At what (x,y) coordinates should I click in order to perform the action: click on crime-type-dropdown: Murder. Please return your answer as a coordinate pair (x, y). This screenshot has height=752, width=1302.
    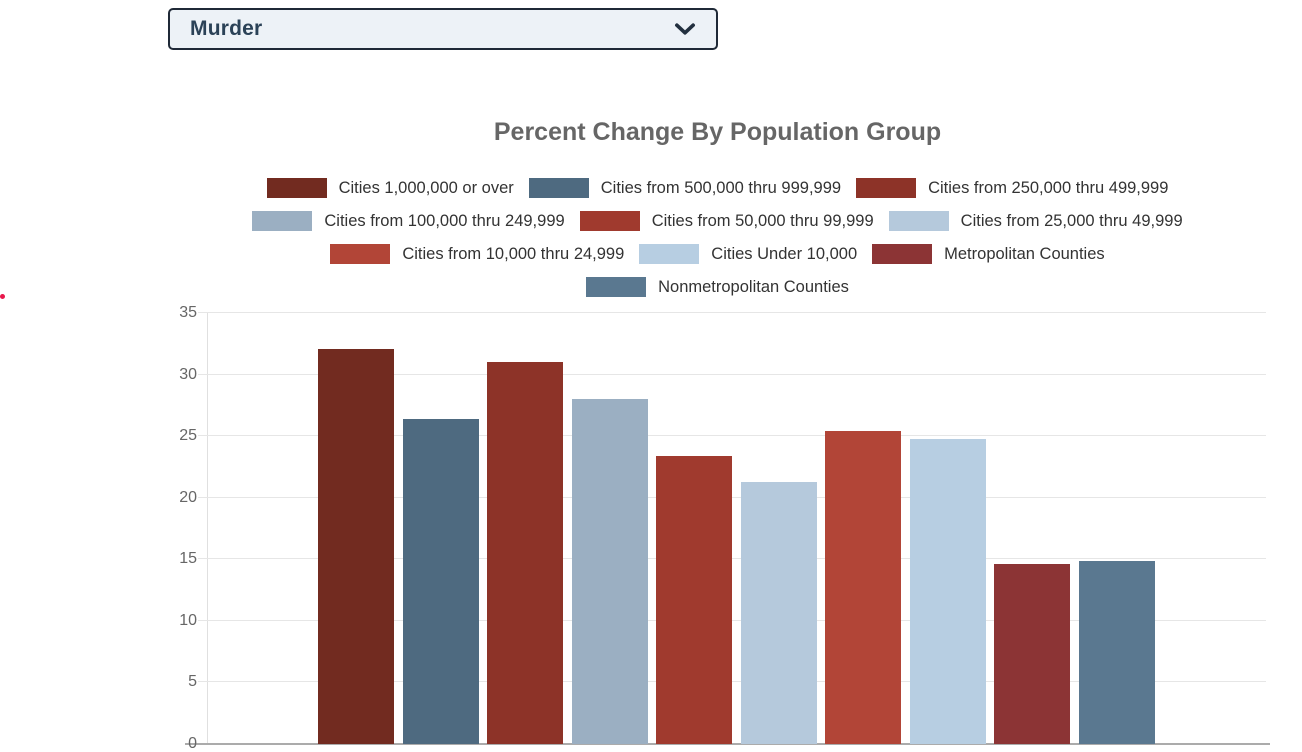
    Looking at the image, I should click on (443, 29).